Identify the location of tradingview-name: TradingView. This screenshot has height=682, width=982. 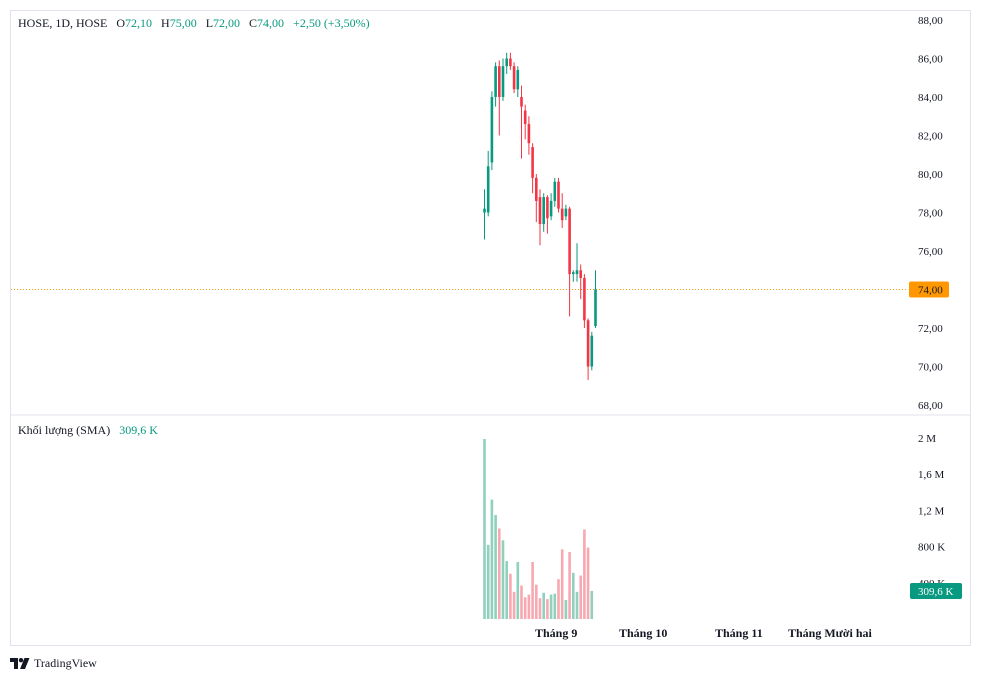
(65, 663).